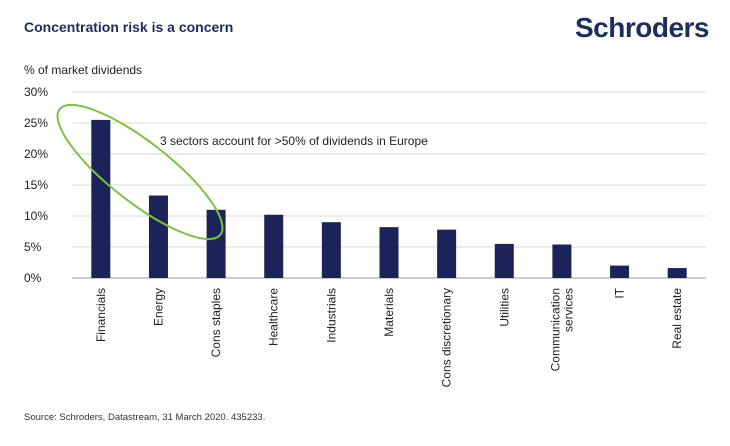  Describe the element at coordinates (568, 310) in the screenshot. I see `svg-text: services` at that location.